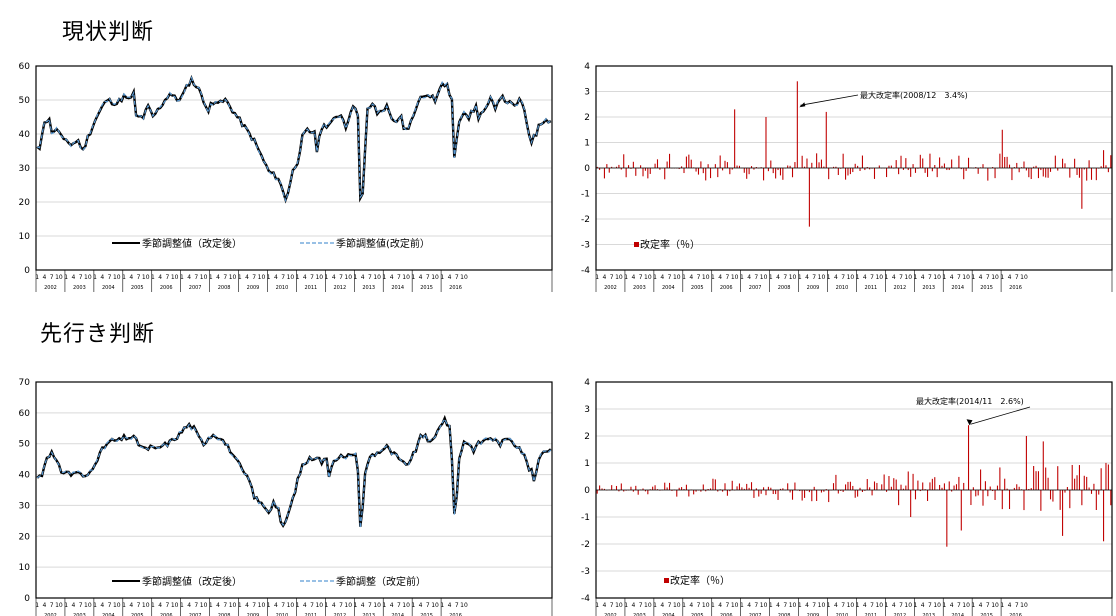 The image size is (1116, 616). What do you see at coordinates (668, 288) in the screenshot?
I see `x-year-label: 2004` at bounding box center [668, 288].